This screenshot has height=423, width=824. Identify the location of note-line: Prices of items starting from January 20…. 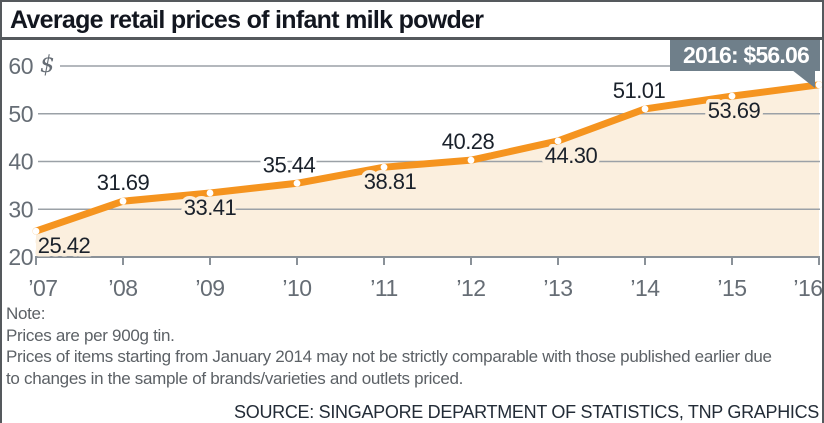
(389, 356).